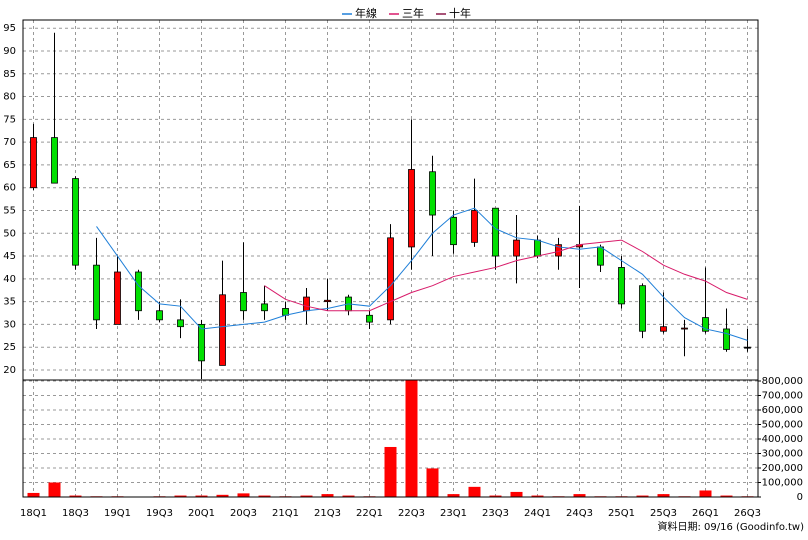  Describe the element at coordinates (9, 51) in the screenshot. I see `y-tick-label: 90` at that location.